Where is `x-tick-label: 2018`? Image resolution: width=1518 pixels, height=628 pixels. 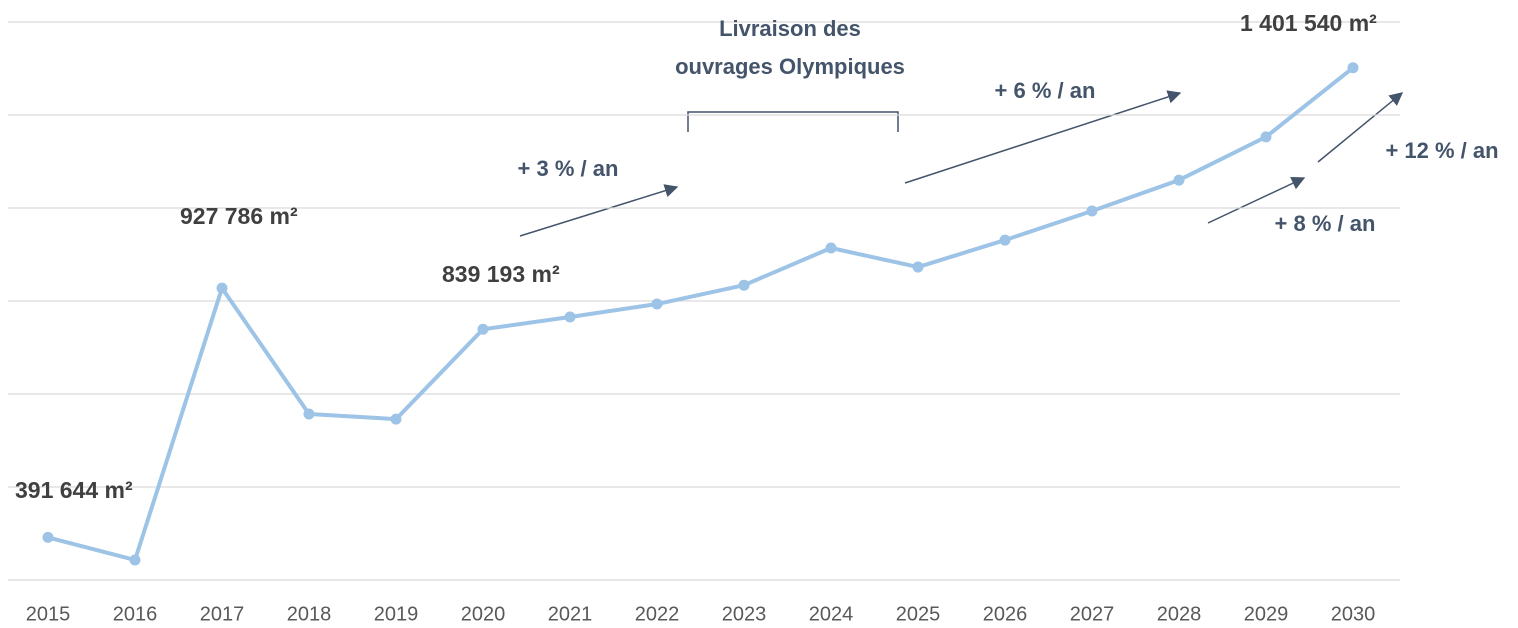 x-tick-label: 2018 is located at coordinates (309, 614).